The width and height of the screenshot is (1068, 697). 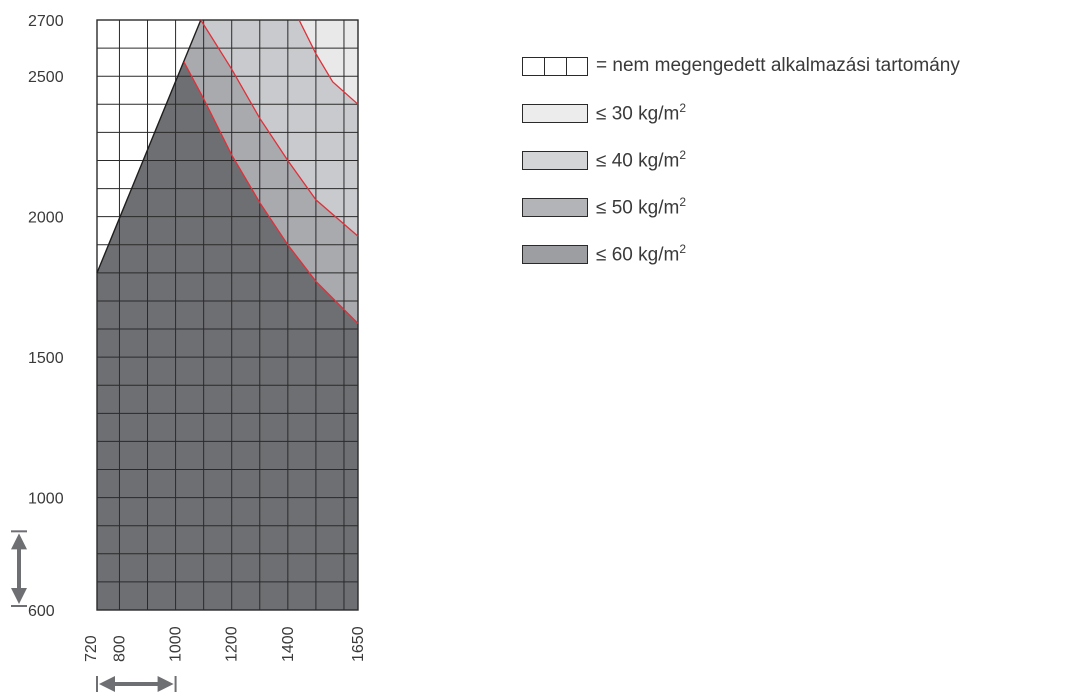 I want to click on x-tick-label: 800, so click(x=119, y=648).